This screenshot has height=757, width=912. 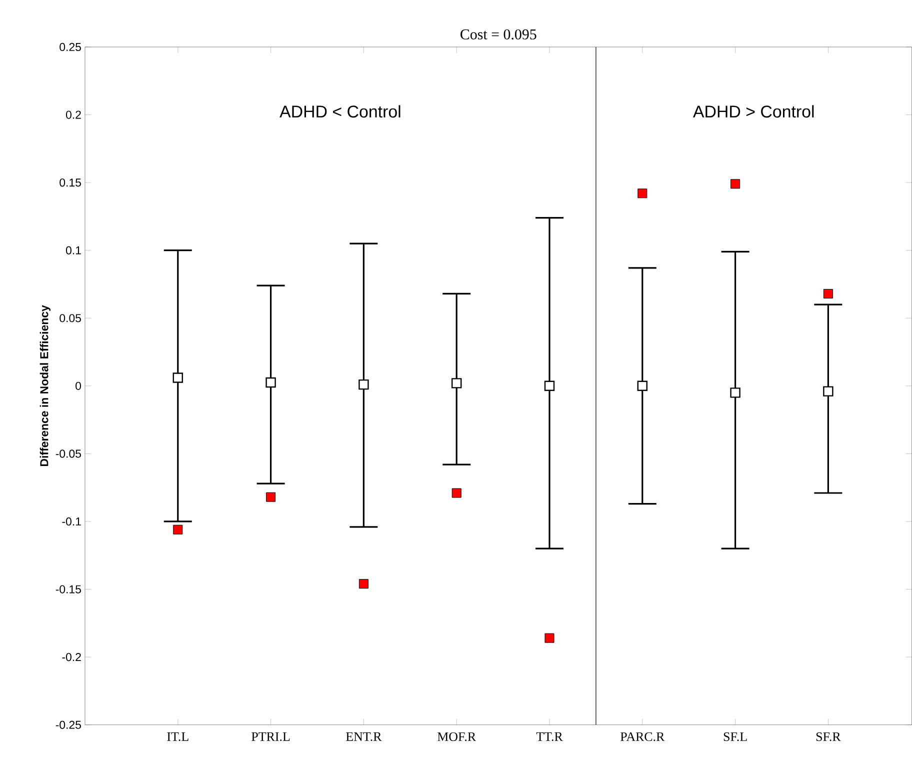 What do you see at coordinates (73, 250) in the screenshot?
I see `y-tick-label: 0.1` at bounding box center [73, 250].